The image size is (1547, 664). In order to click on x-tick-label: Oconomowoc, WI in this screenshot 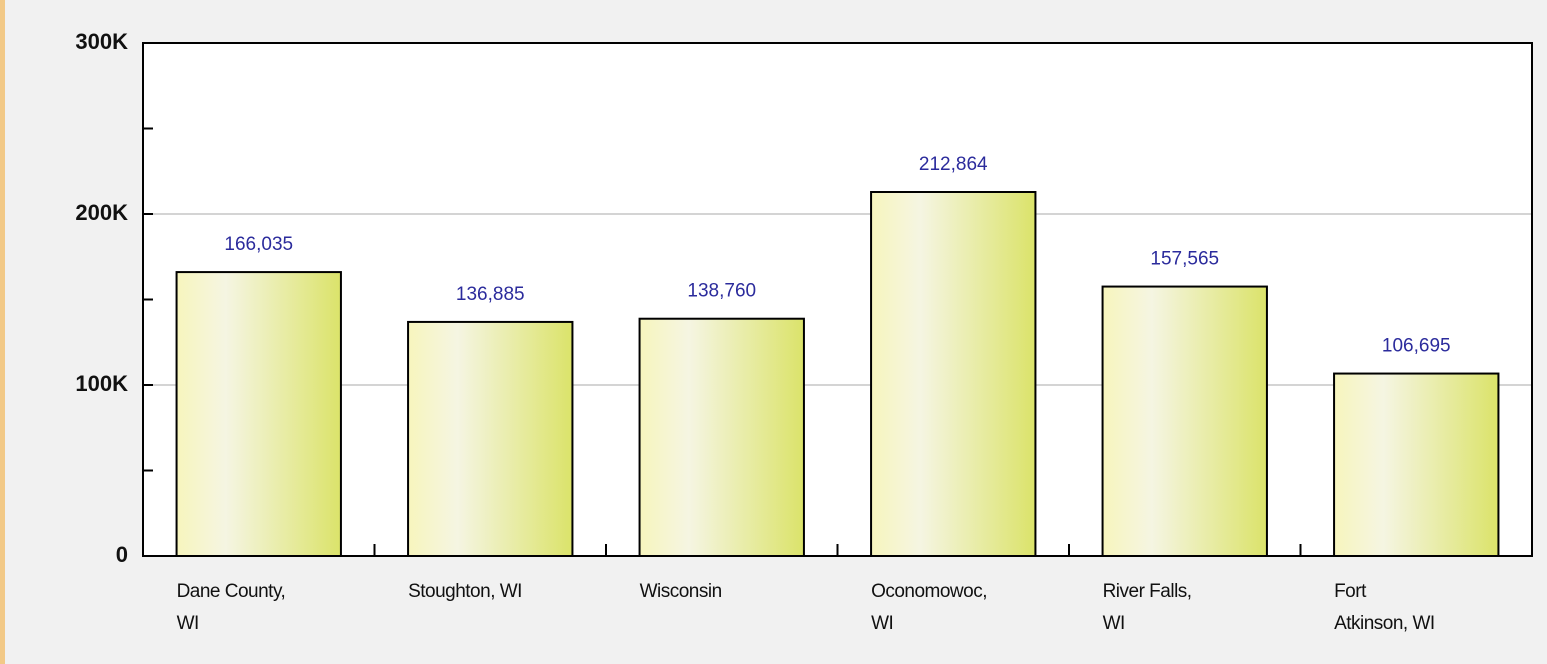, I will do `click(929, 607)`.